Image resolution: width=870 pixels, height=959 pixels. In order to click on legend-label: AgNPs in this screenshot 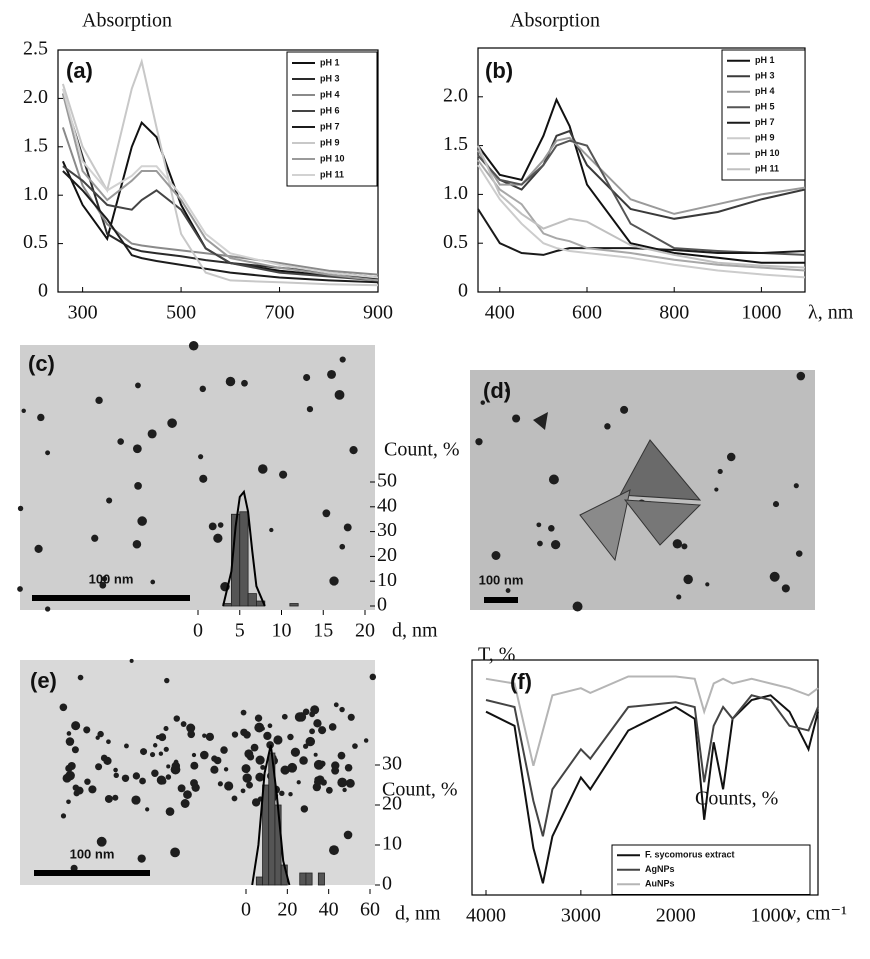, I will do `click(660, 869)`.